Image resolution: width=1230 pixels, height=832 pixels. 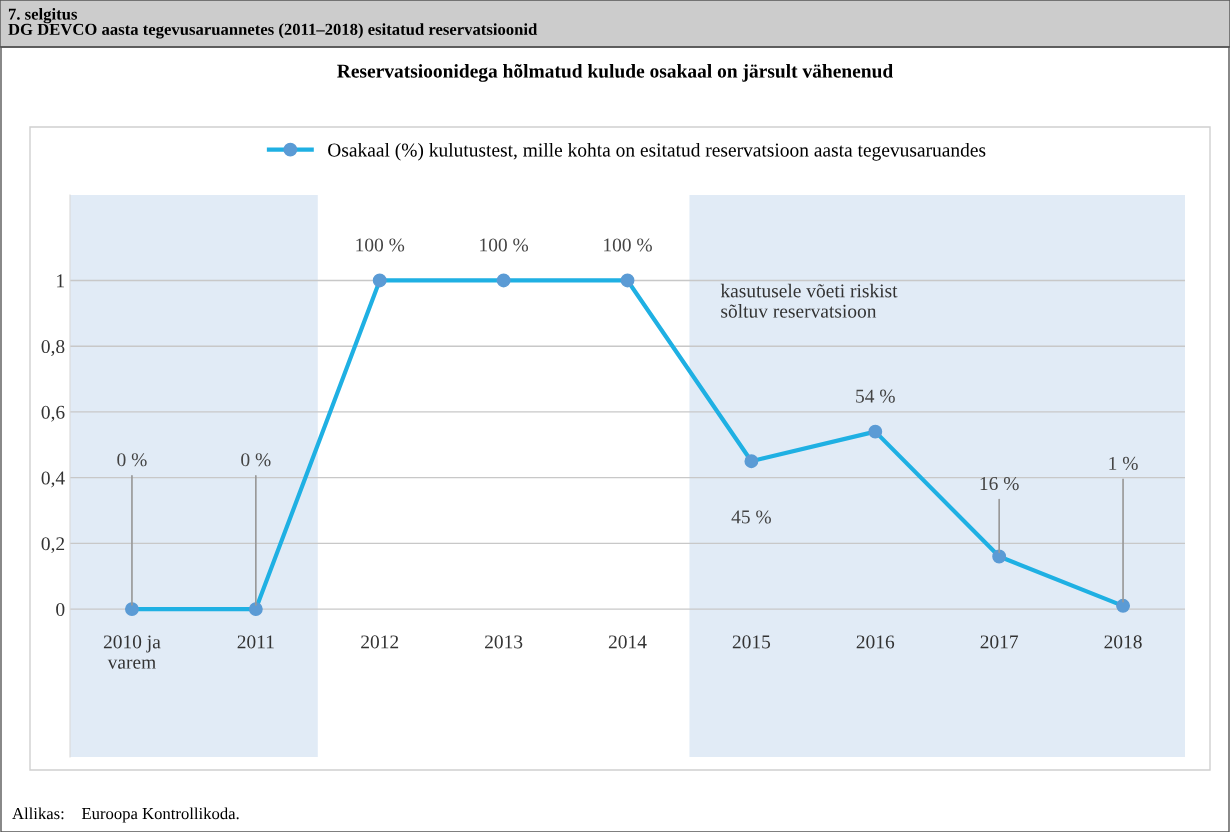 I want to click on y-tick-label: 1, so click(x=60, y=281).